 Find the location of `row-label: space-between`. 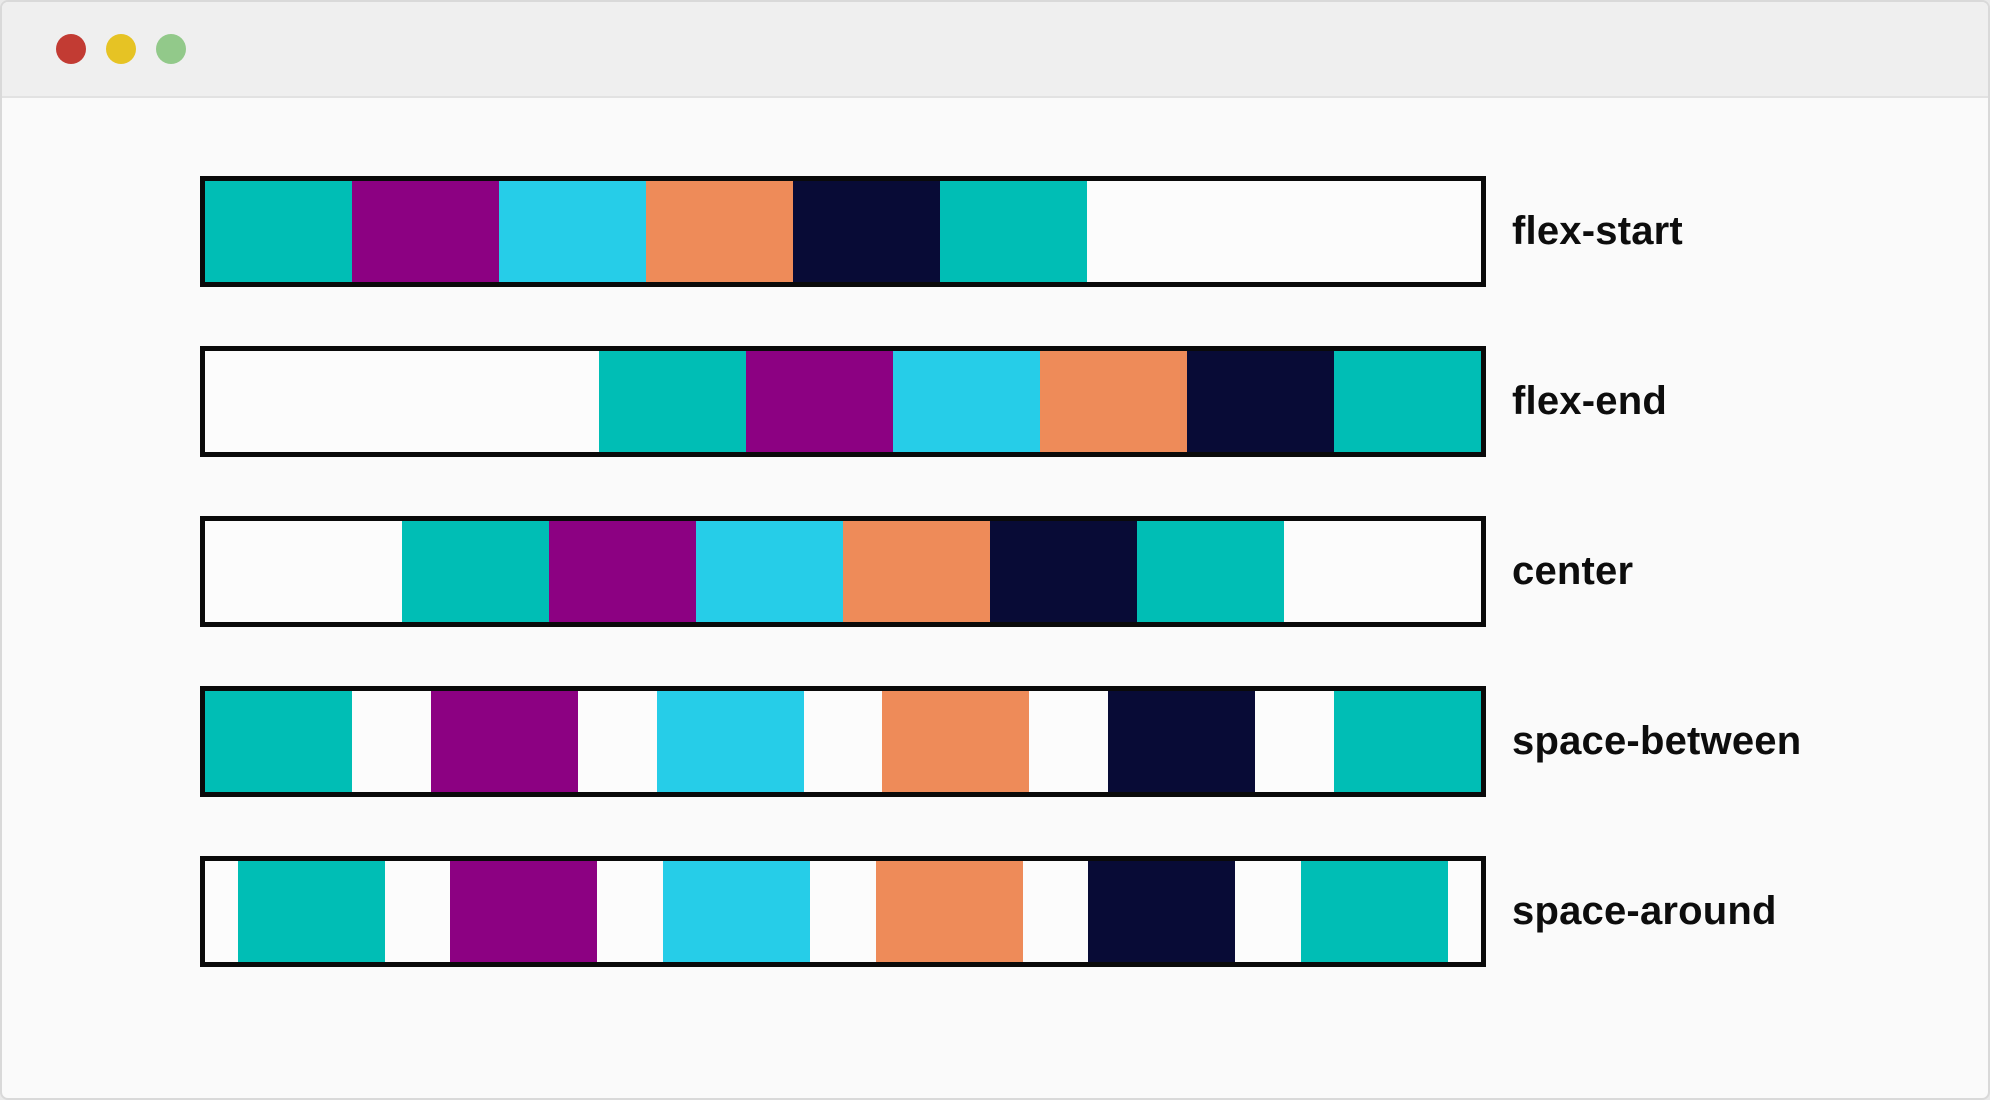

row-label: space-between is located at coordinates (1657, 741).